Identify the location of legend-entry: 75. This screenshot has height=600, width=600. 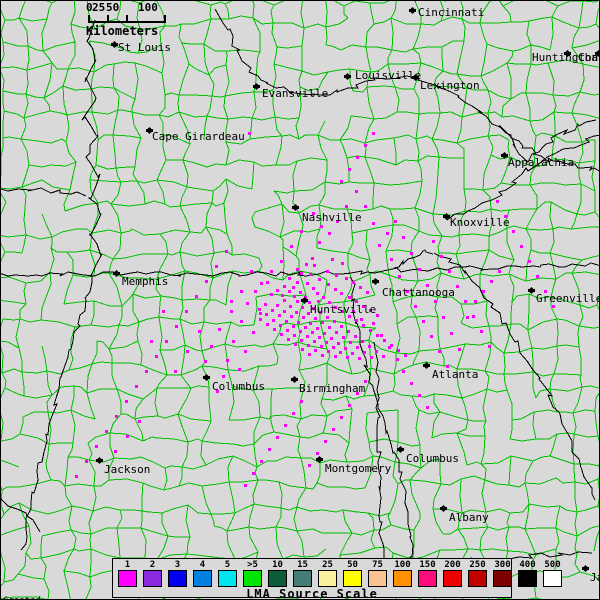
(377, 573).